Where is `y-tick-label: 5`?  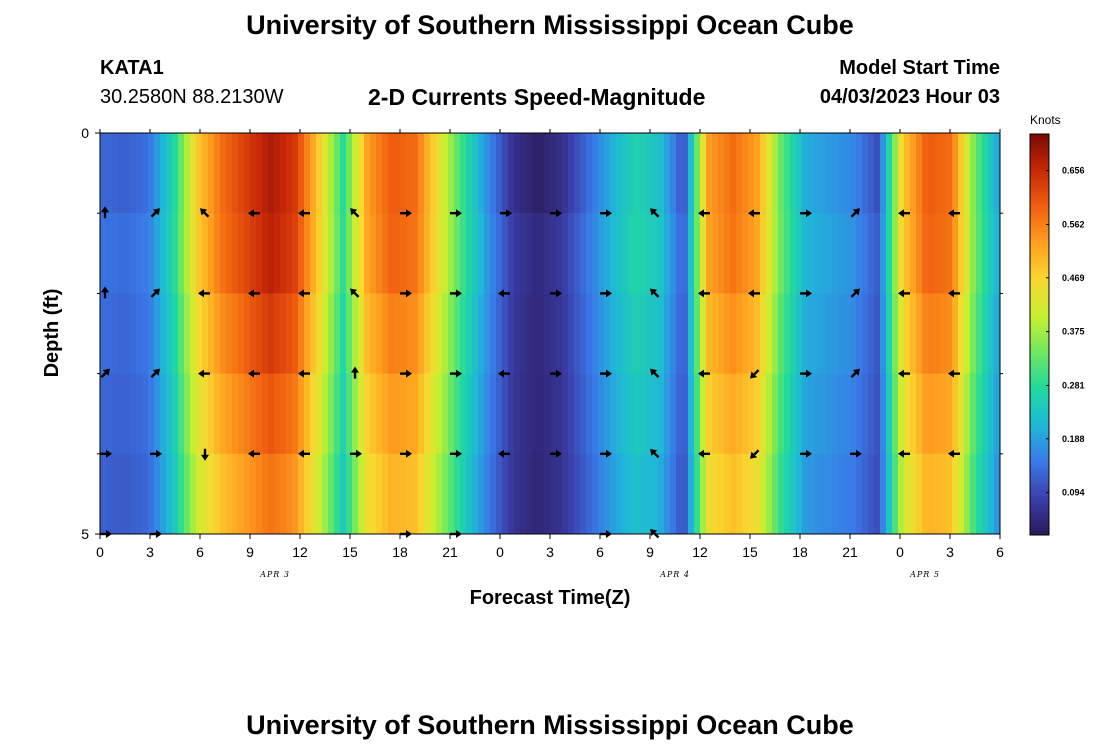
y-tick-label: 5 is located at coordinates (85, 534).